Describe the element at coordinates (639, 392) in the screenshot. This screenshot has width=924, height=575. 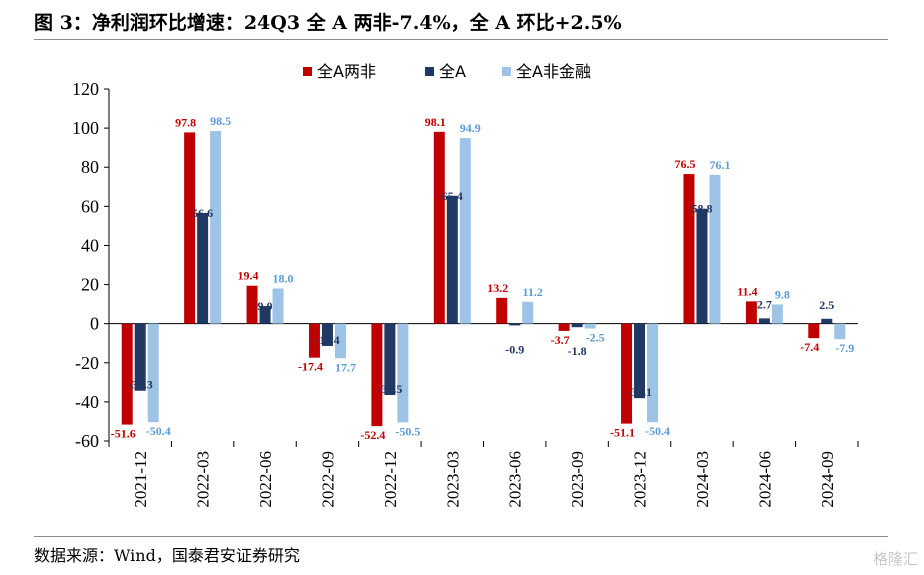
I see `data-label: -38.1` at that location.